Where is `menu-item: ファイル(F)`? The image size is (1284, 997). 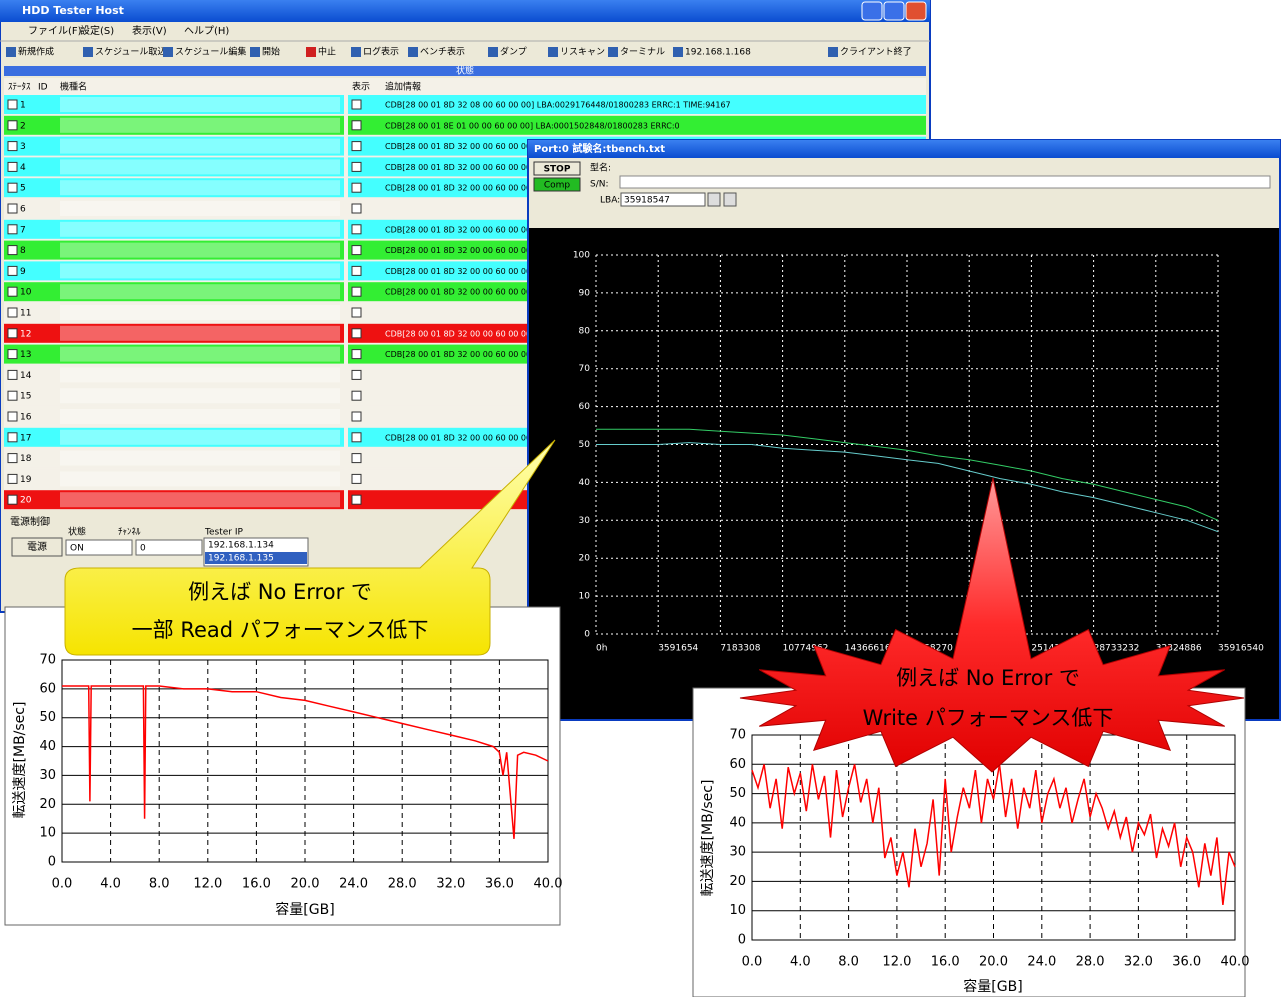 menu-item: ファイル(F) is located at coordinates (55, 31).